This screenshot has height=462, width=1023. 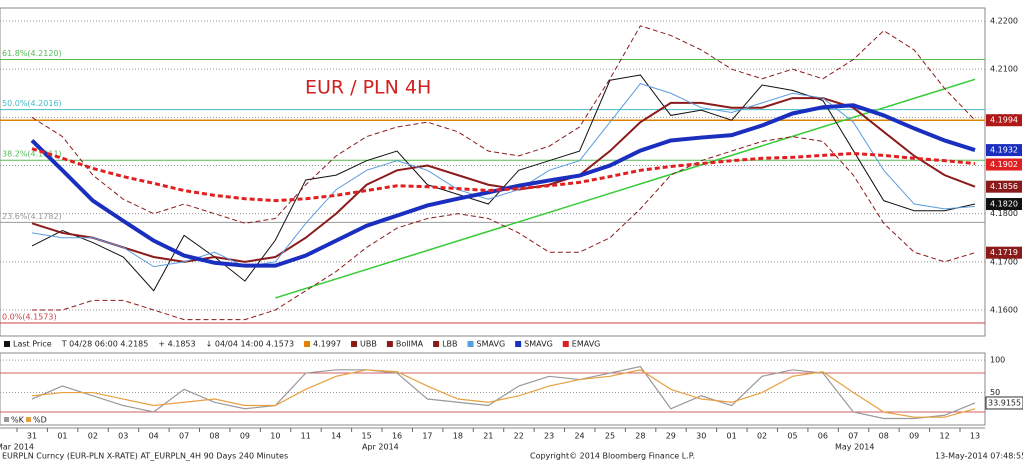 I want to click on x-tick-label: 05, so click(x=792, y=436).